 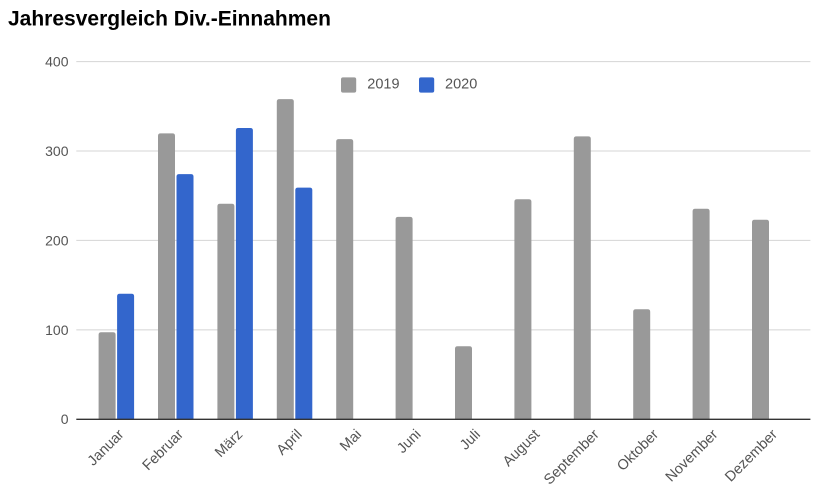 I want to click on svg-text: Februar, so click(x=163, y=450).